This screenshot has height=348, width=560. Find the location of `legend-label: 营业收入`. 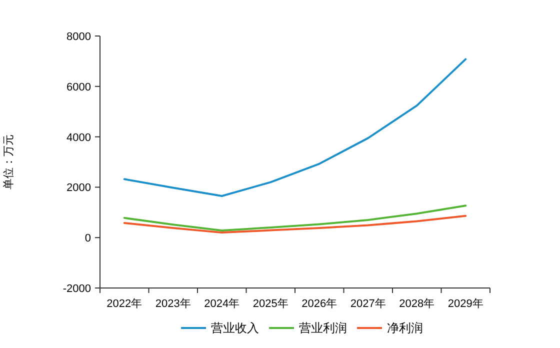

legend-label: 营业收入 is located at coordinates (235, 328).